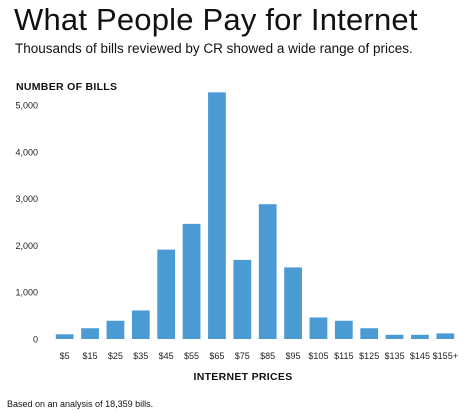  Describe the element at coordinates (242, 356) in the screenshot. I see `x-tick-label: $75` at that location.